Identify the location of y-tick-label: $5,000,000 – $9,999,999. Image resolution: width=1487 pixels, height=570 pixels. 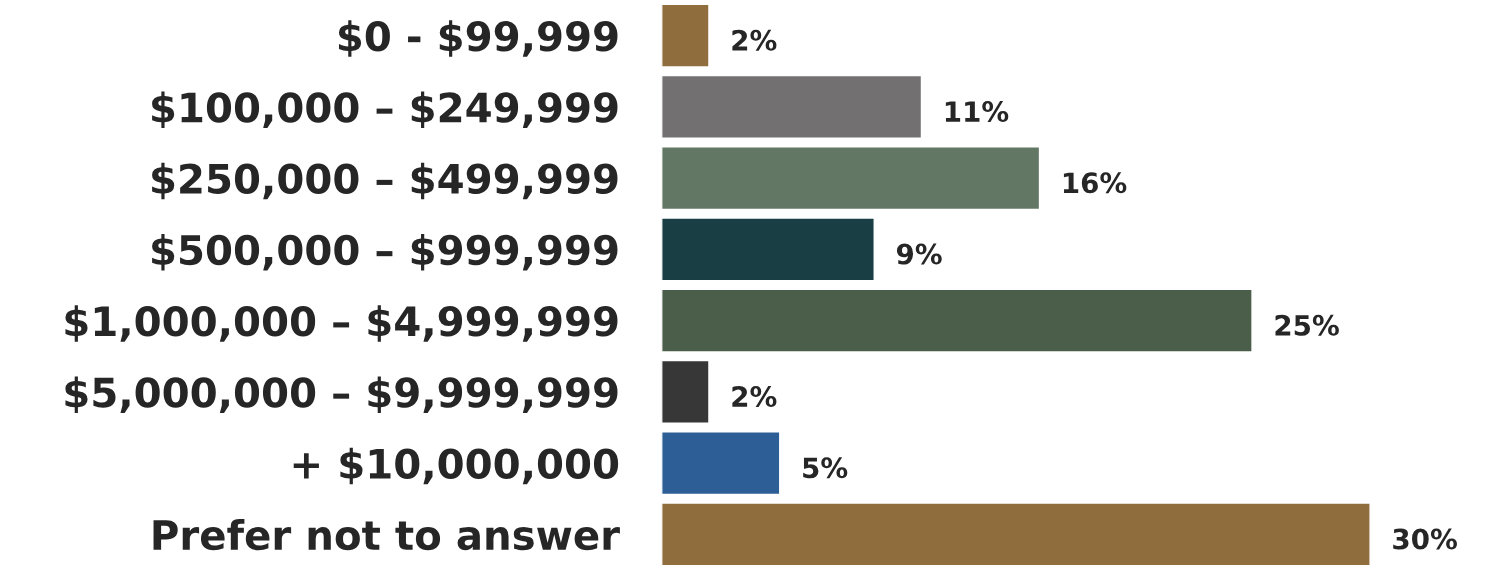
(341, 395).